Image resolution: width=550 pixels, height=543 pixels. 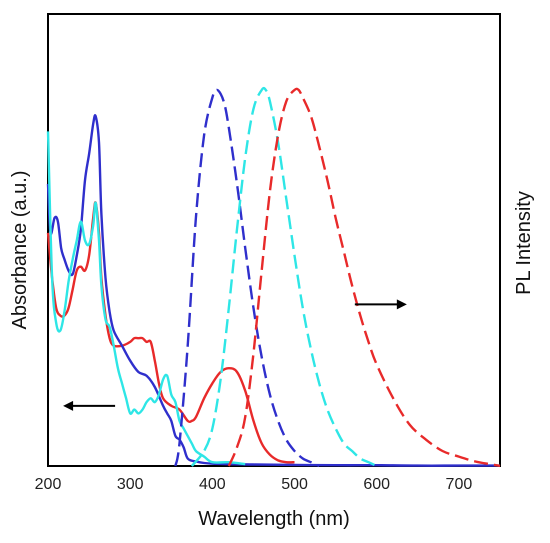 I want to click on arrow-right-icon, so click(x=380, y=304).